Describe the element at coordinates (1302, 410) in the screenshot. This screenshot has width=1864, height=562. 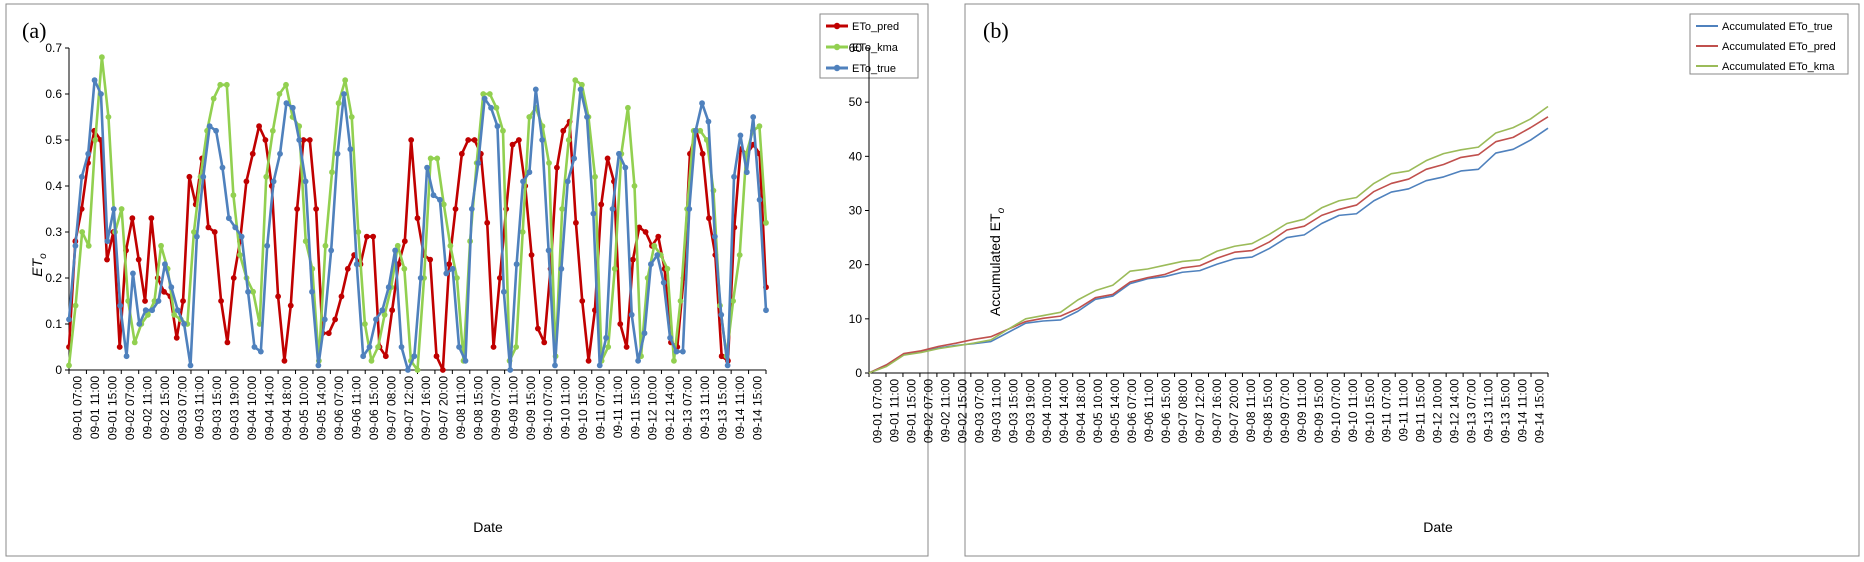
I see `x-tick-label: 09-09 11:00` at that location.